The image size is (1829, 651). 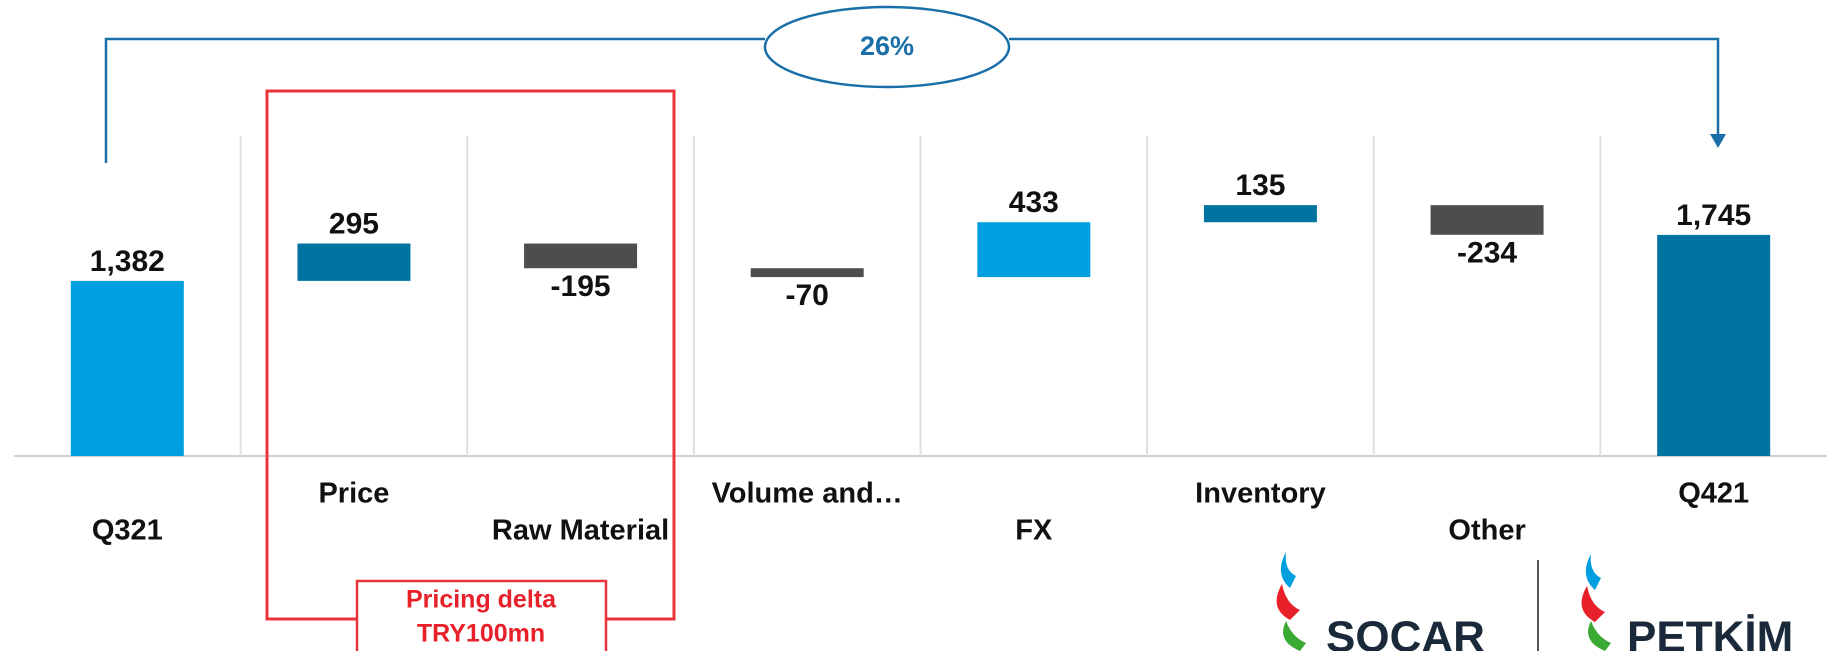 What do you see at coordinates (481, 600) in the screenshot?
I see `callout-title: Pricing delta` at bounding box center [481, 600].